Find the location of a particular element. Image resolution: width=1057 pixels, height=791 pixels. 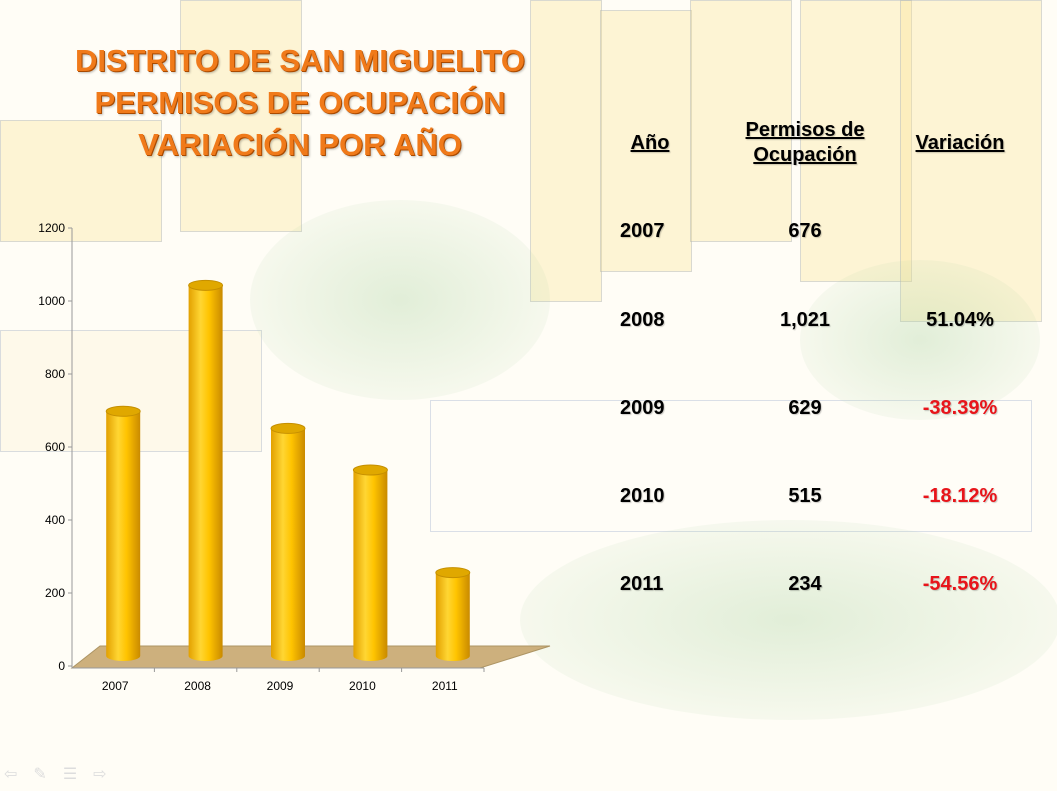

y-tick-label: 200 is located at coordinates (55, 593).